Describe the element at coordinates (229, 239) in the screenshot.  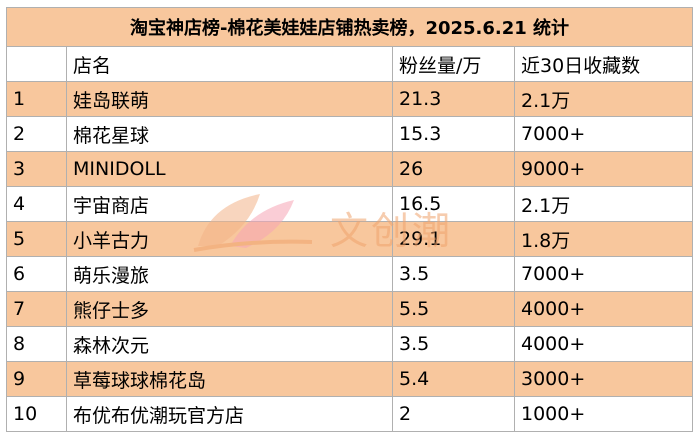
I see `shop-name-cell: 小羊古力` at that location.